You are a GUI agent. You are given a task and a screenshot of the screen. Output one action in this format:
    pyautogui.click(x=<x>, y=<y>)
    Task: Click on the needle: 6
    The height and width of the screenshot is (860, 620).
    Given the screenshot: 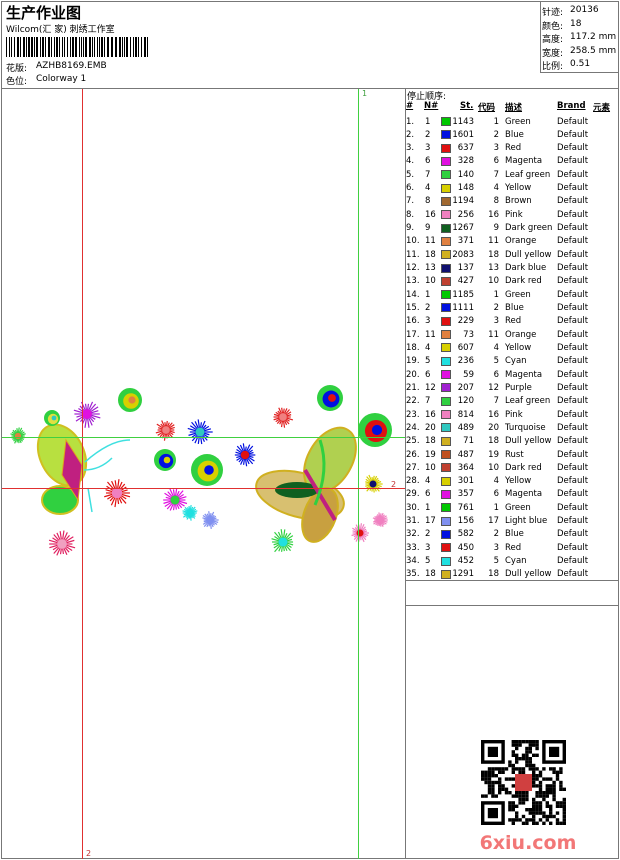 What is the action you would take?
    pyautogui.click(x=428, y=494)
    